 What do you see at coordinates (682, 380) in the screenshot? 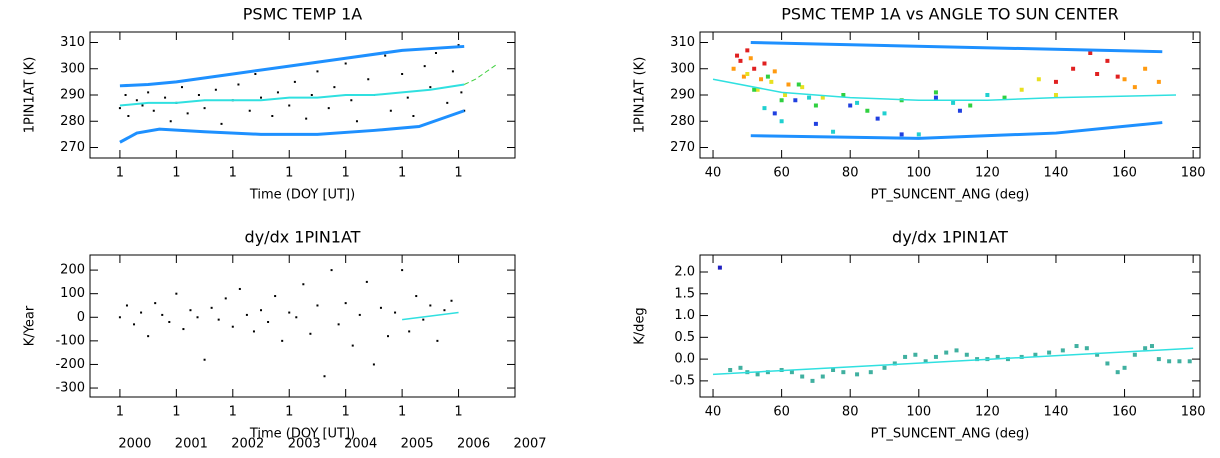
I see `y-tick-label: -0.5` at bounding box center [682, 380].